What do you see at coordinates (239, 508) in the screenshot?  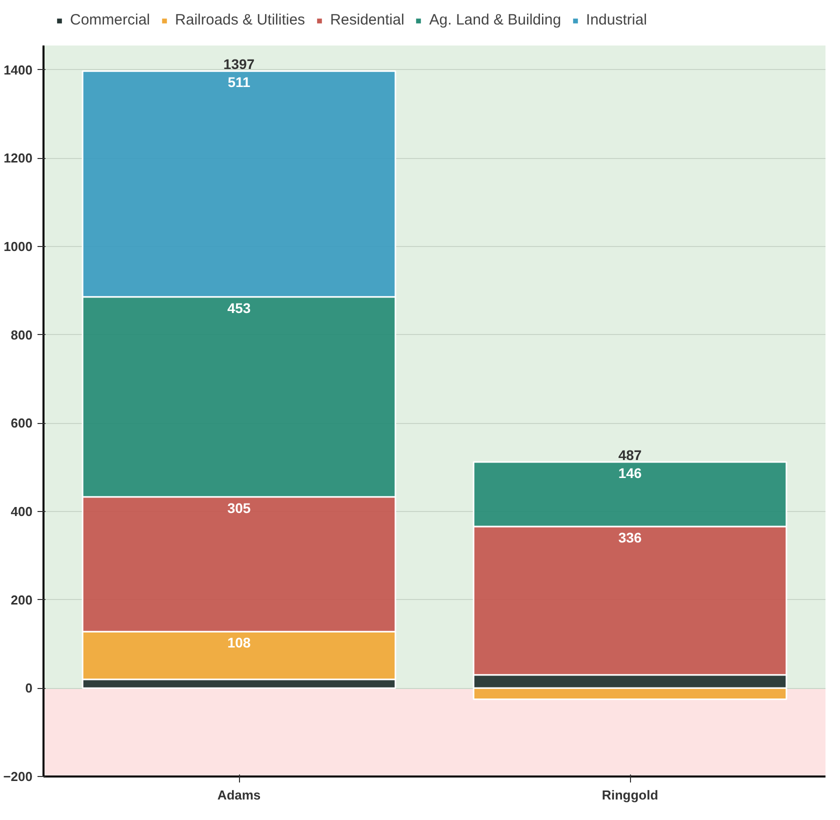 I see `data-label: 305` at bounding box center [239, 508].